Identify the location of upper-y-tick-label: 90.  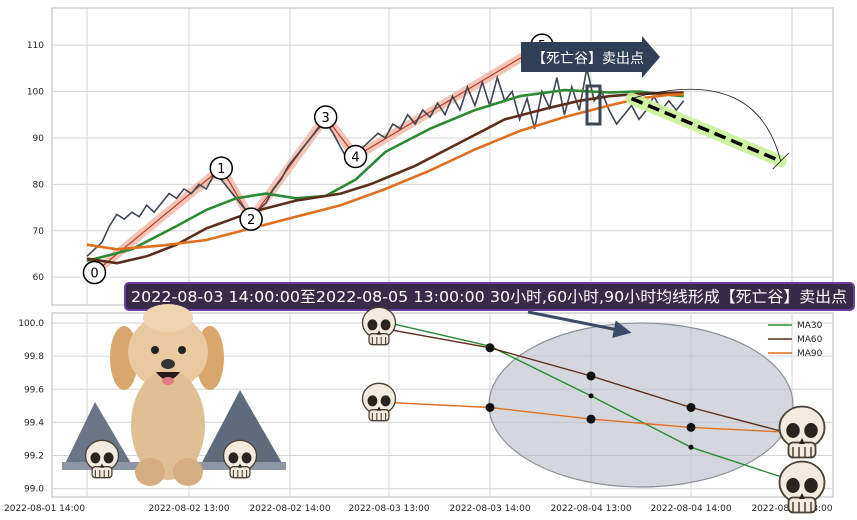
(39, 139).